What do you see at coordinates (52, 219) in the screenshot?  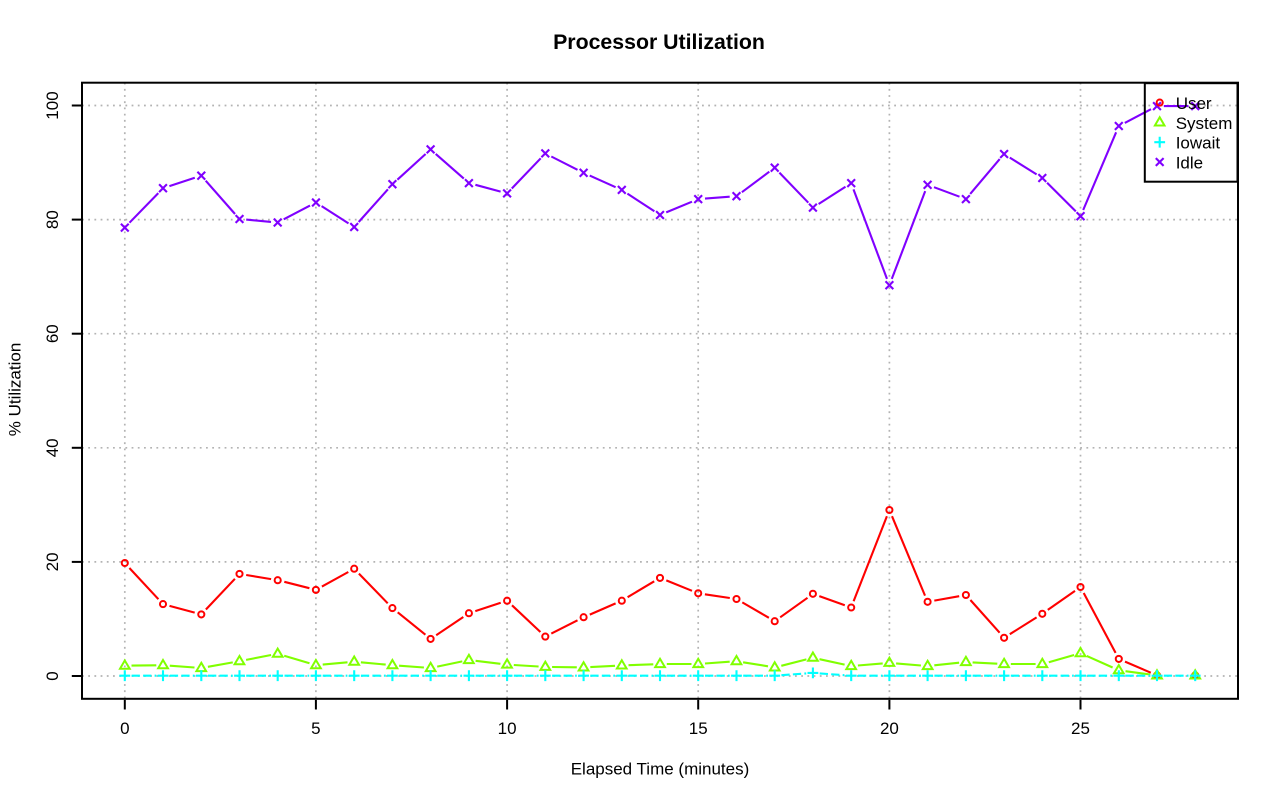 I see `svg-text: 80` at bounding box center [52, 219].